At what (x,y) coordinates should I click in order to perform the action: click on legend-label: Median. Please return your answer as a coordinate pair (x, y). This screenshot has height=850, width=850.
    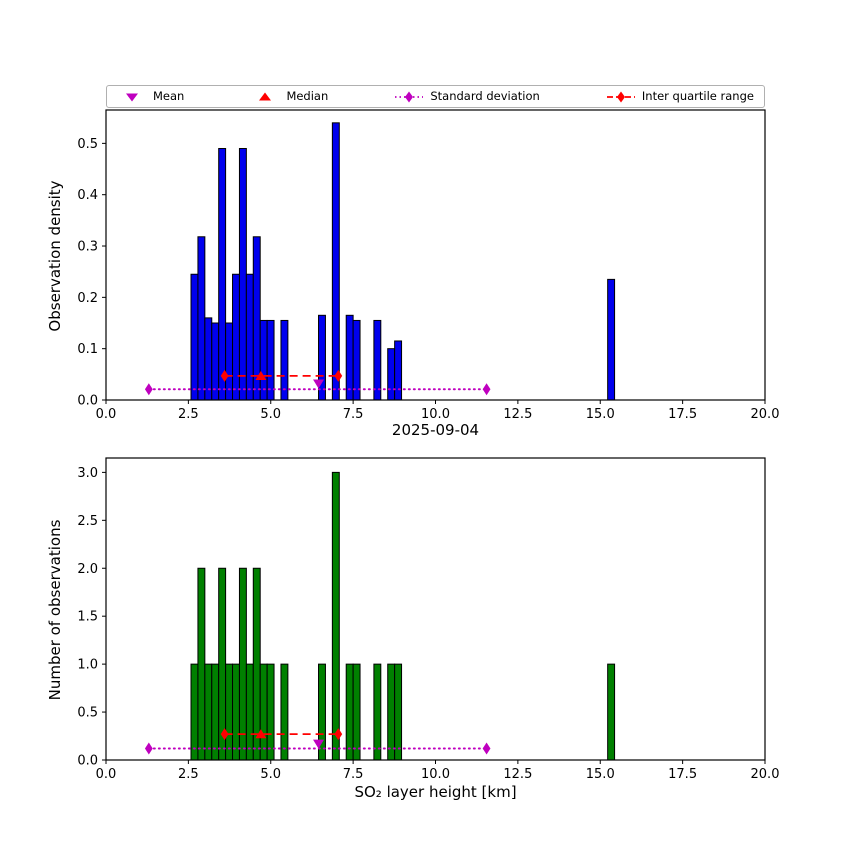
    Looking at the image, I should click on (307, 95).